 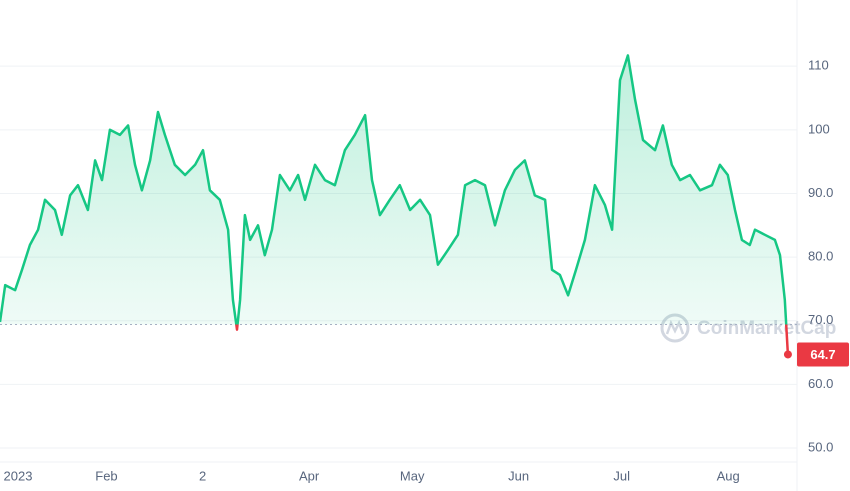 What do you see at coordinates (621, 475) in the screenshot?
I see `x-tick-label: Jul` at bounding box center [621, 475].